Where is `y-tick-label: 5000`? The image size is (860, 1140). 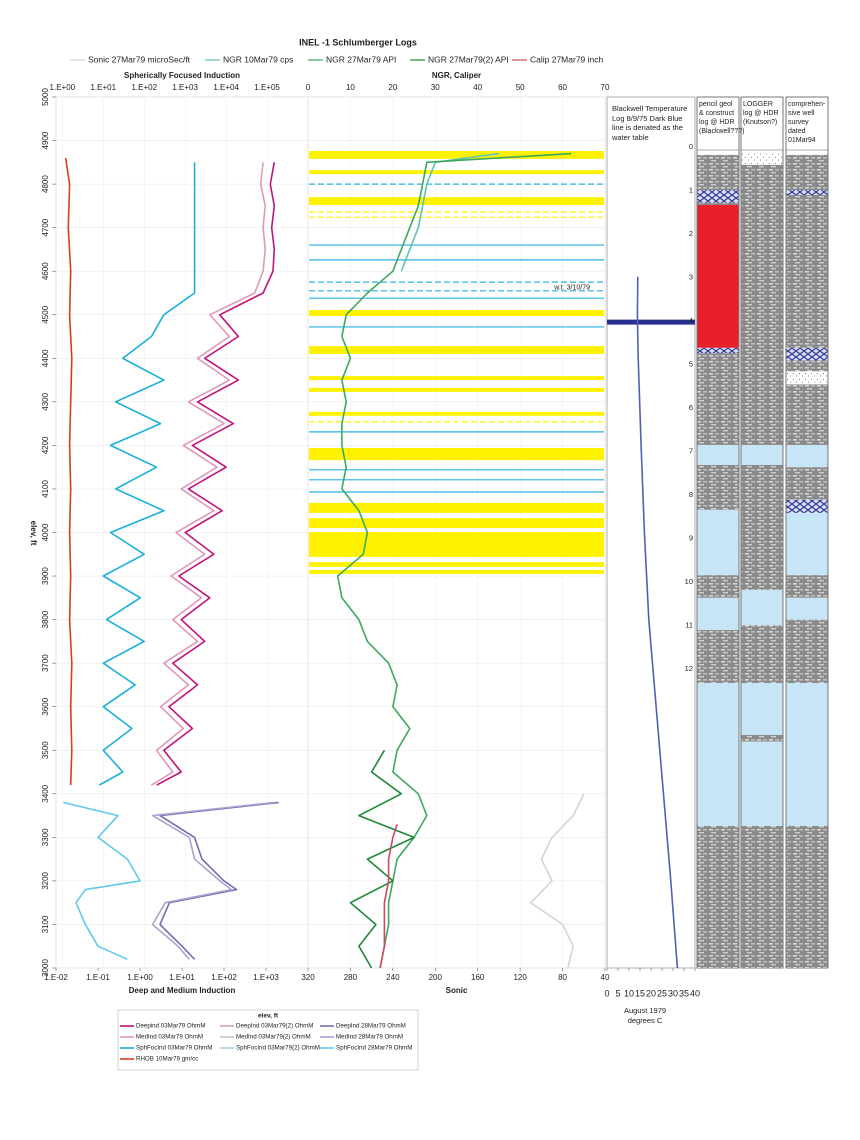
y-tick-label: 5000 is located at coordinates (45, 97).